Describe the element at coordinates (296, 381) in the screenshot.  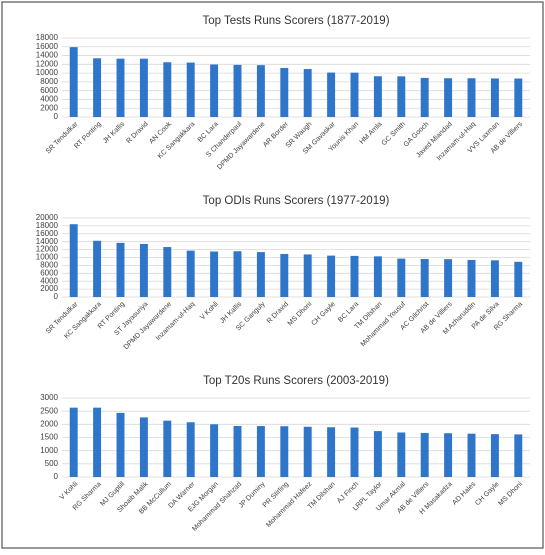
I see `chart-title: Top T20s Runs Scorers (2003-2019)` at that location.